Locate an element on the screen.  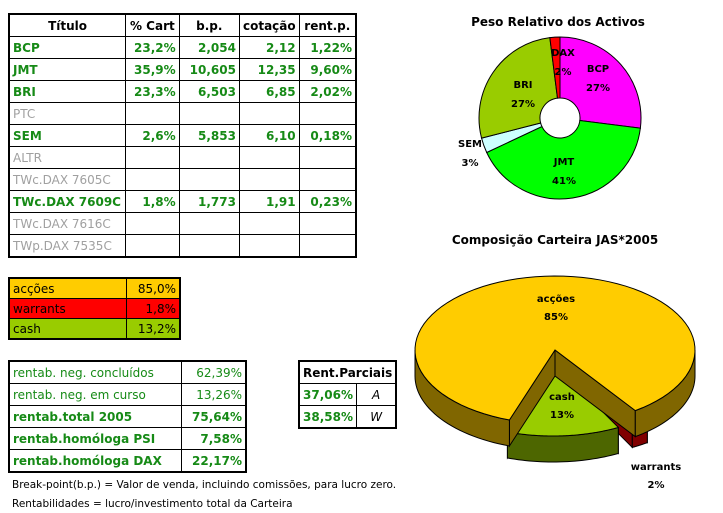
pie-slice-bcp is located at coordinates (600, 82).